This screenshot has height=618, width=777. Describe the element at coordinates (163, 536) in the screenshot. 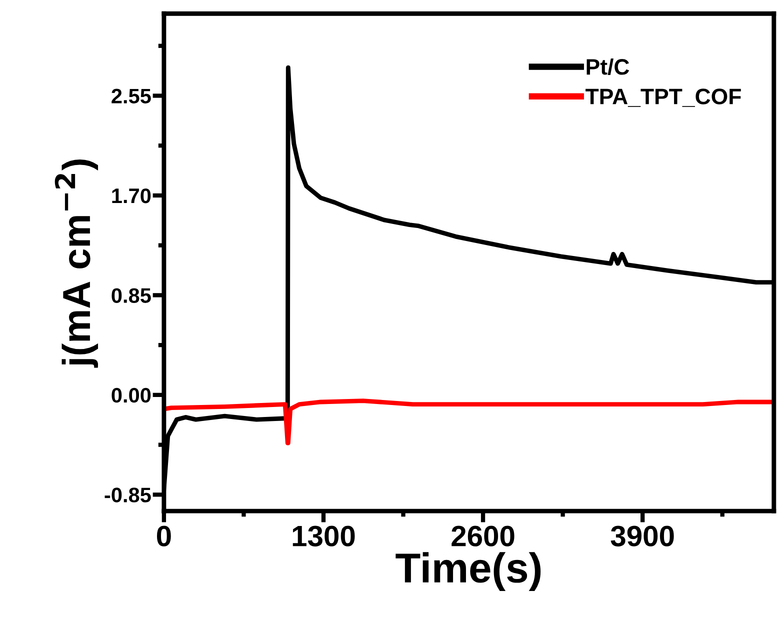

I see `x-tick-label: 0` at that location.